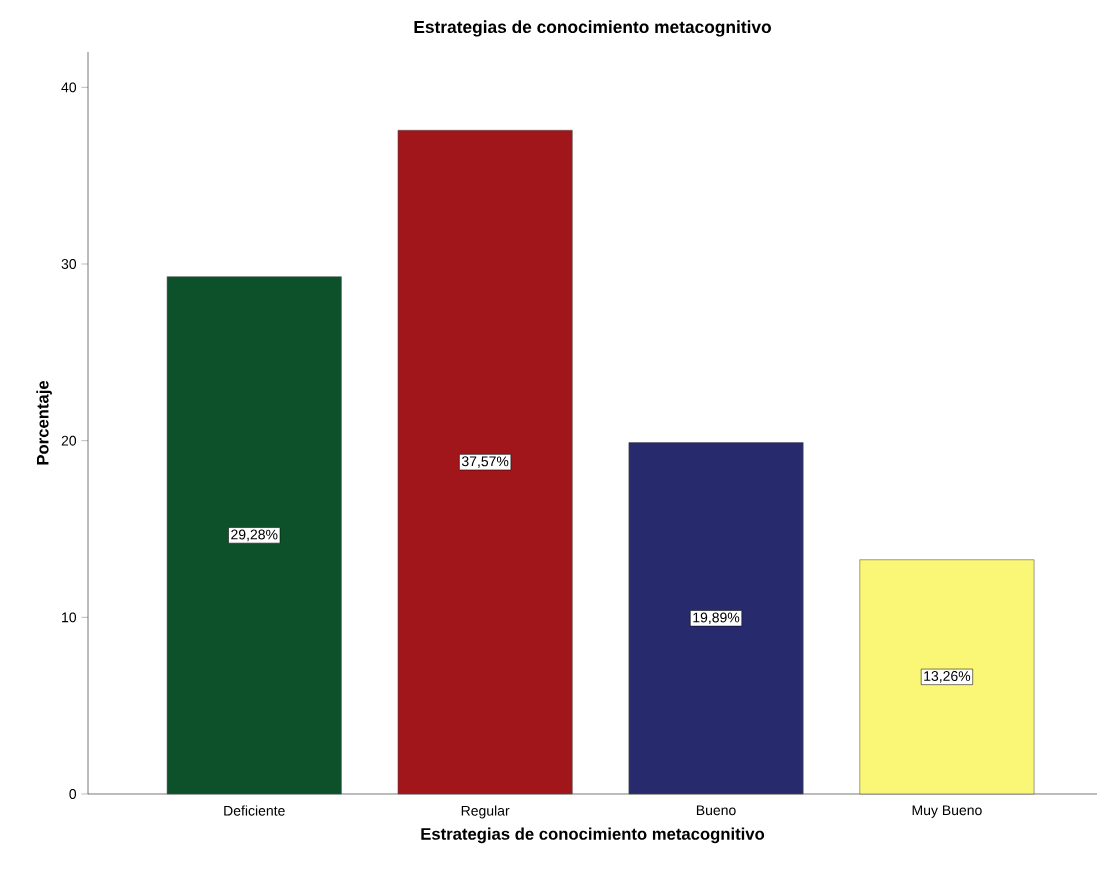 The height and width of the screenshot is (874, 1102). I want to click on data-label: 29,28%, so click(254, 535).